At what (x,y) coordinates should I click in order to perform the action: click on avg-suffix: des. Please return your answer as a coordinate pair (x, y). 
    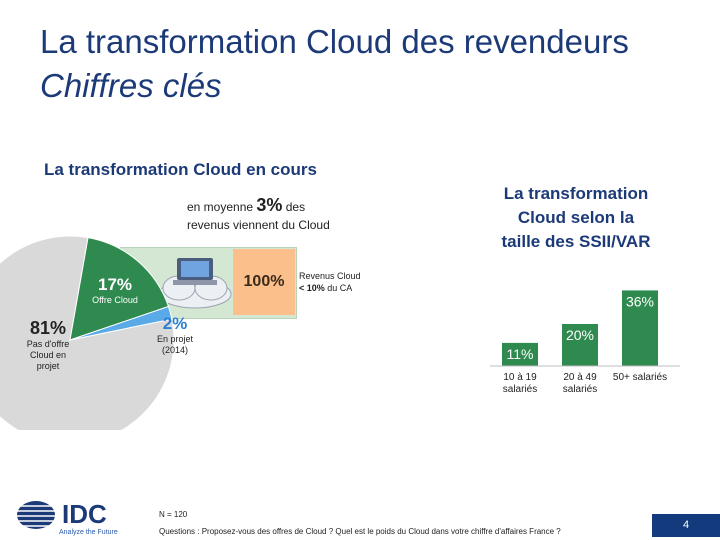
    Looking at the image, I should click on (294, 207).